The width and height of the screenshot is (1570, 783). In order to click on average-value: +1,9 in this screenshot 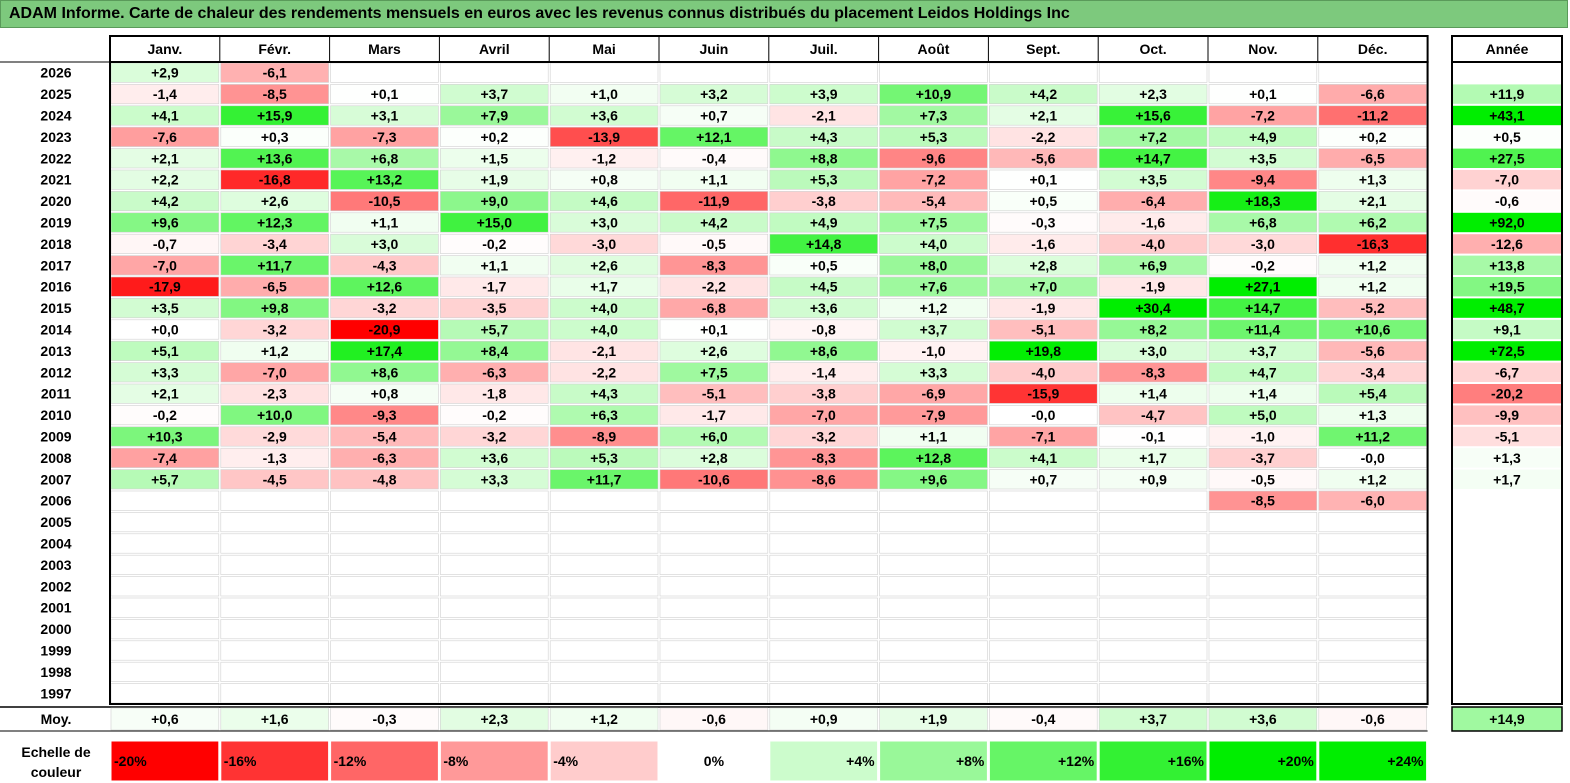, I will do `click(934, 719)`.